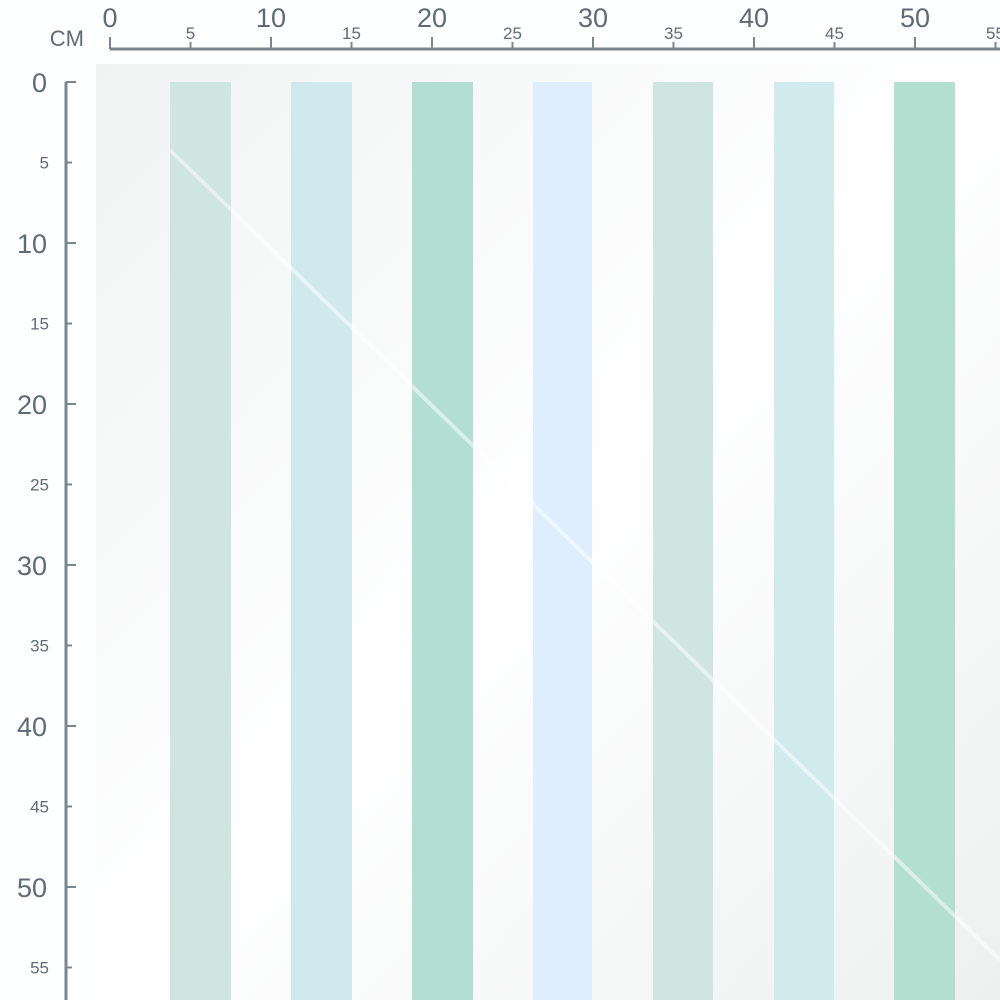  I want to click on left-tick-label: 40, so click(32, 727).